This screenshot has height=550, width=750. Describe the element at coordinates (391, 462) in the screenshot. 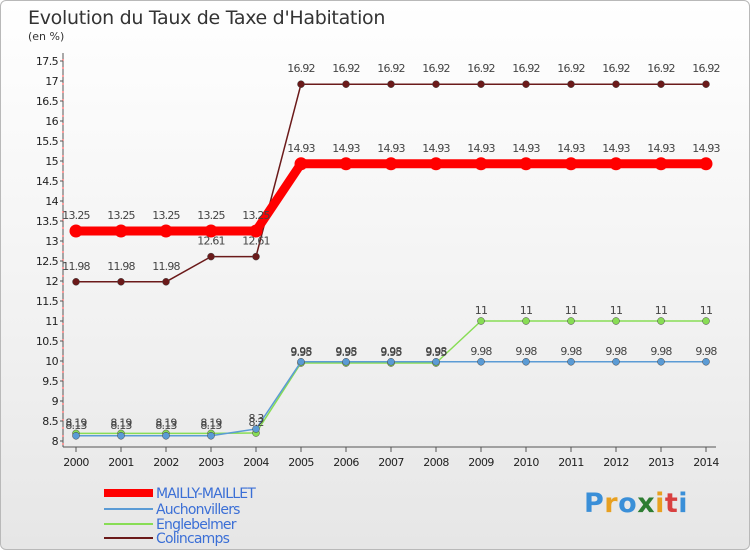

I see `x-tick-label: 2007` at that location.